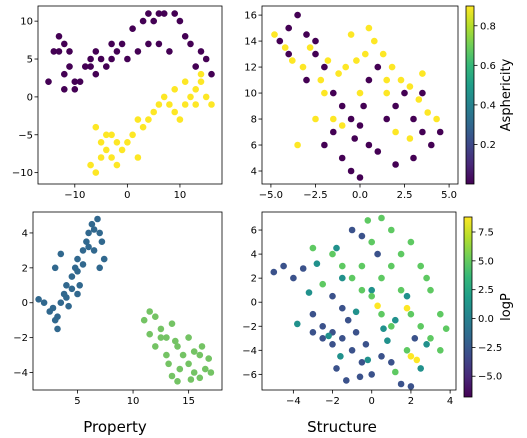  I want to click on y-tick-label: −4, so click(249, 351).